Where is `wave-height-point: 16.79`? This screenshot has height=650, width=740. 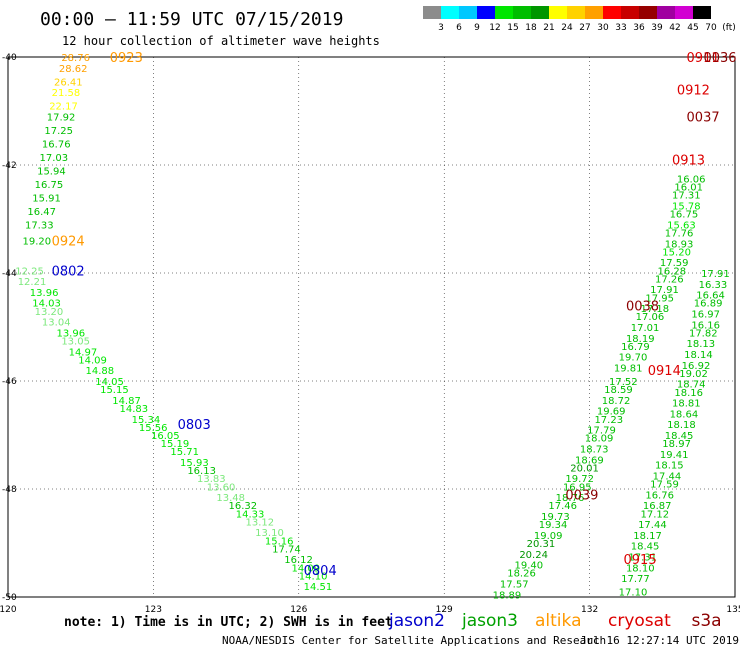
wave-height-point: 16.79 is located at coordinates (635, 347).